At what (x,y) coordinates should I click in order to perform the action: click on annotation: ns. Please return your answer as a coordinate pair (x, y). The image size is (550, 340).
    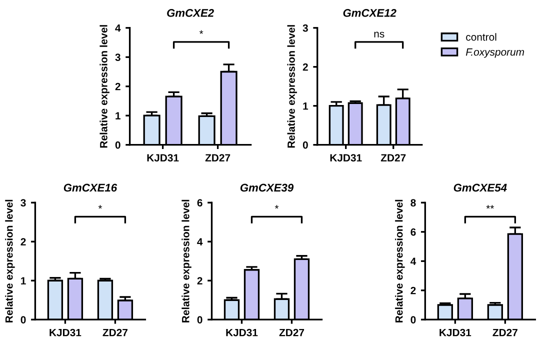
    Looking at the image, I should click on (379, 35).